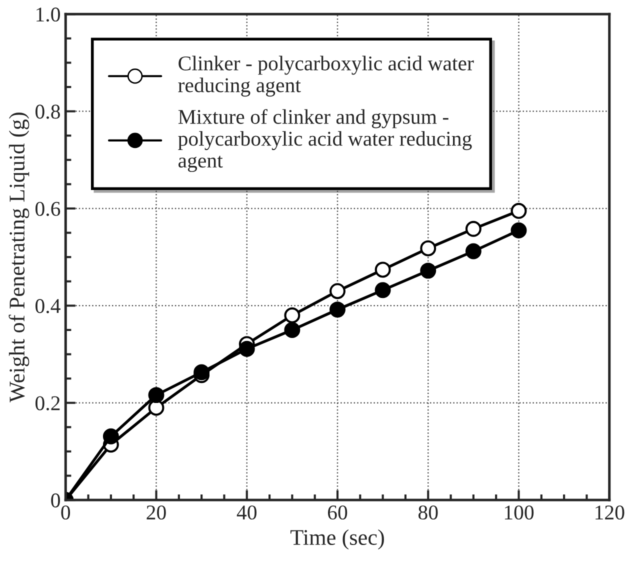  What do you see at coordinates (48, 15) in the screenshot?
I see `y-tick-label: 1.0` at bounding box center [48, 15].